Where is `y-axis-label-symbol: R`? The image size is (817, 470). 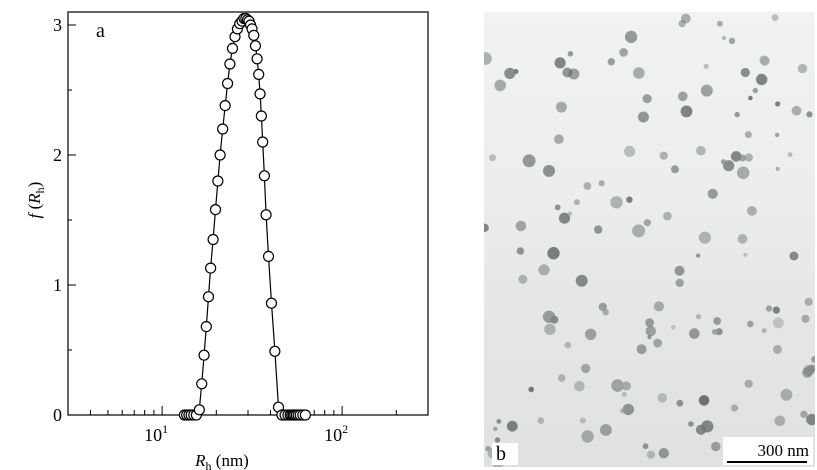 y-axis-label-symbol: R is located at coordinates (34, 199).